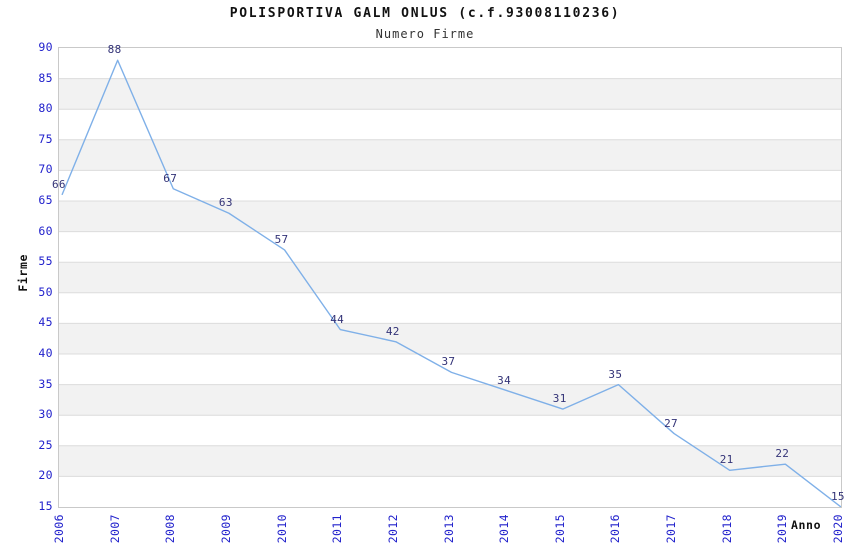 The height and width of the screenshot is (550, 850). Describe the element at coordinates (45, 291) in the screenshot. I see `y-tick-label: 50` at that location.